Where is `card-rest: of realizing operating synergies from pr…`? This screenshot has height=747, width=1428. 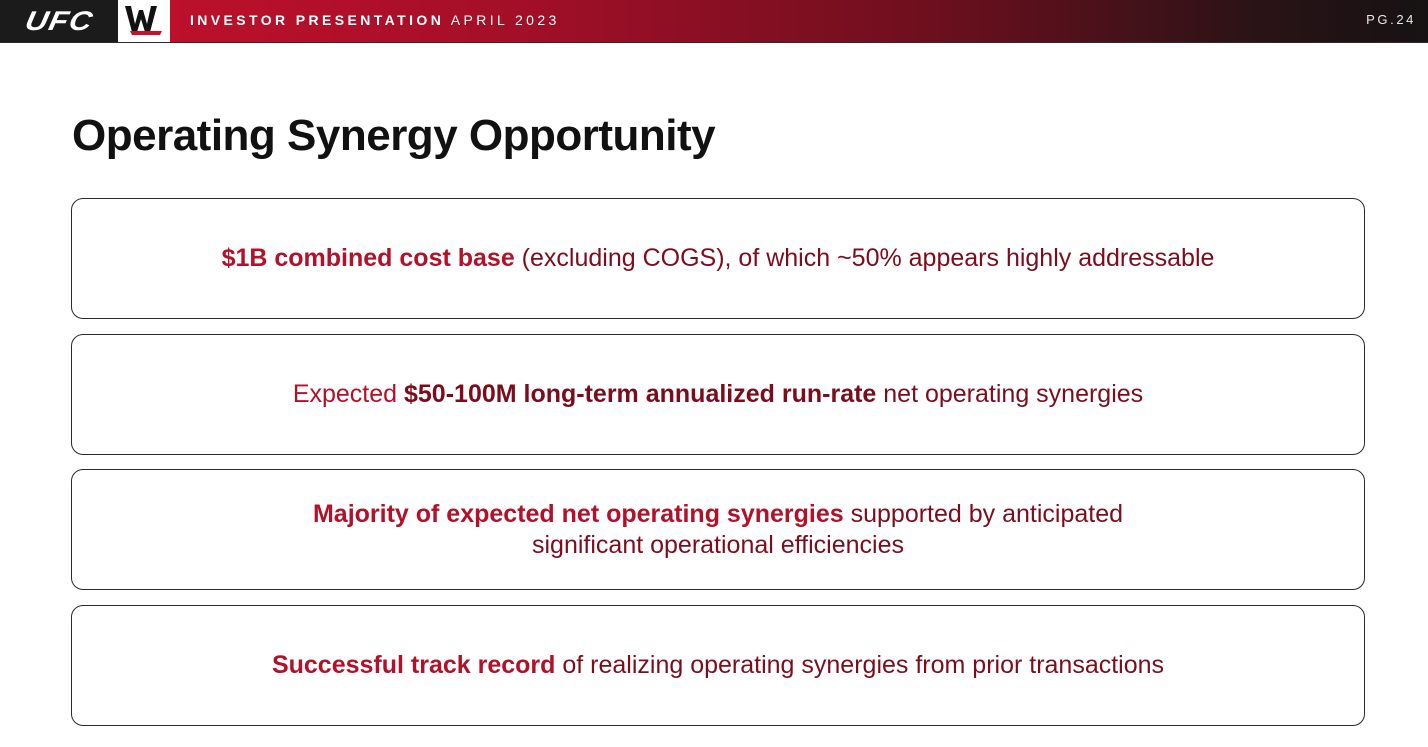 card-rest: of realizing operating synergies from pr… is located at coordinates (860, 665).